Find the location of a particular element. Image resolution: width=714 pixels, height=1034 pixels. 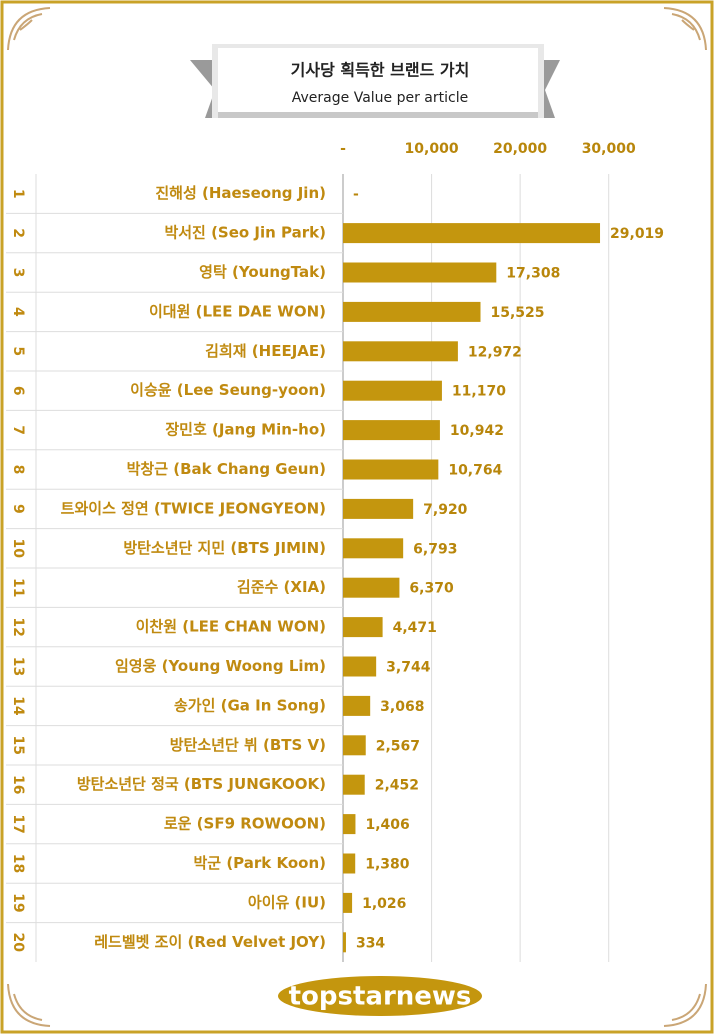

rank: 6 is located at coordinates (18, 391).